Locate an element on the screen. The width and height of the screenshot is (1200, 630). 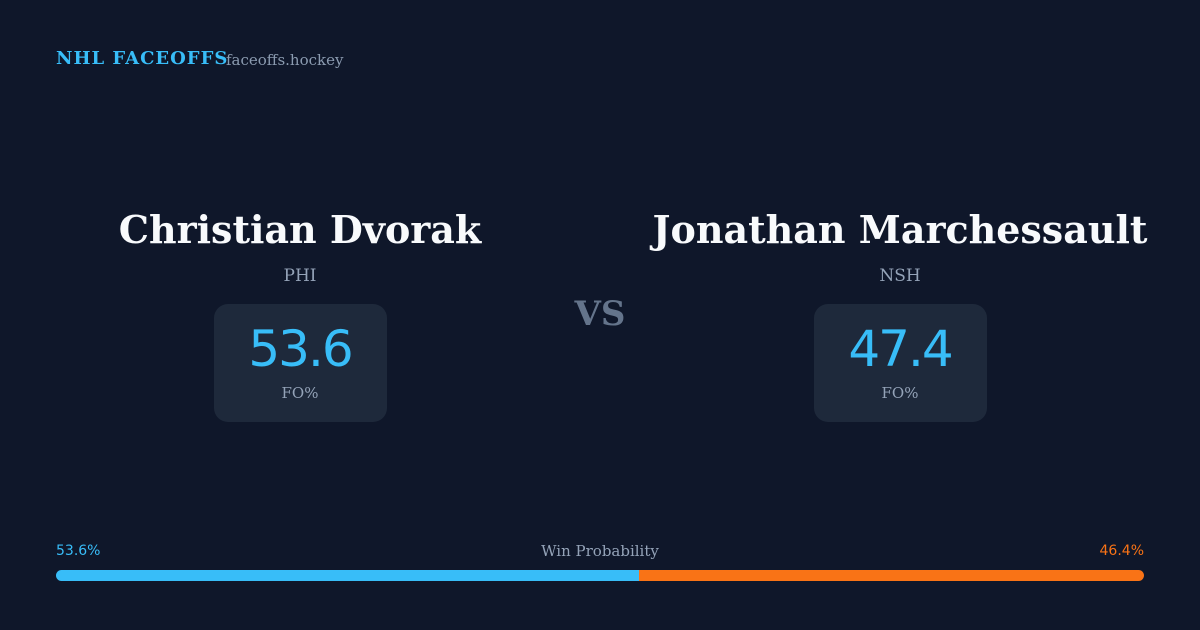
vs: VS is located at coordinates (600, 314).